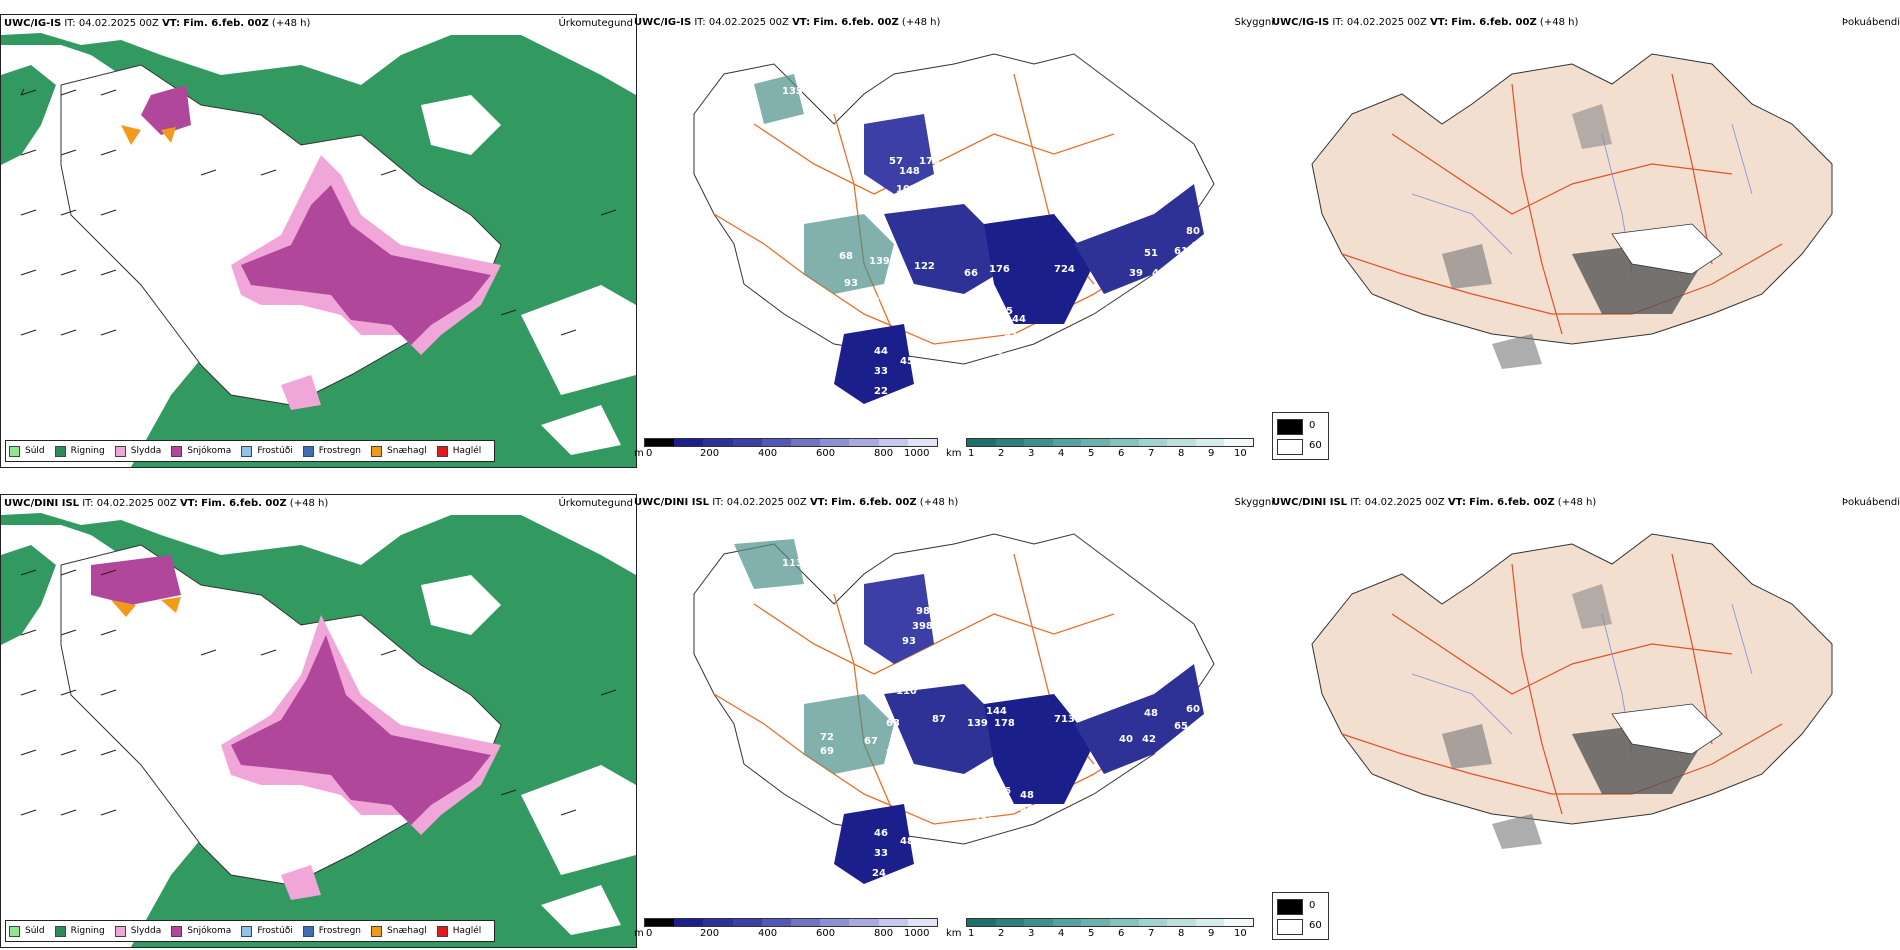 This screenshot has width=1900, height=950. Describe the element at coordinates (929, 161) in the screenshot. I see `svg-text: 175` at that location.